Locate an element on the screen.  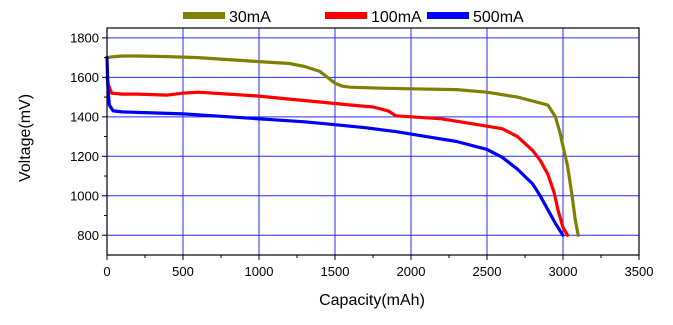
x-tick-label: 2500 is located at coordinates (487, 271).